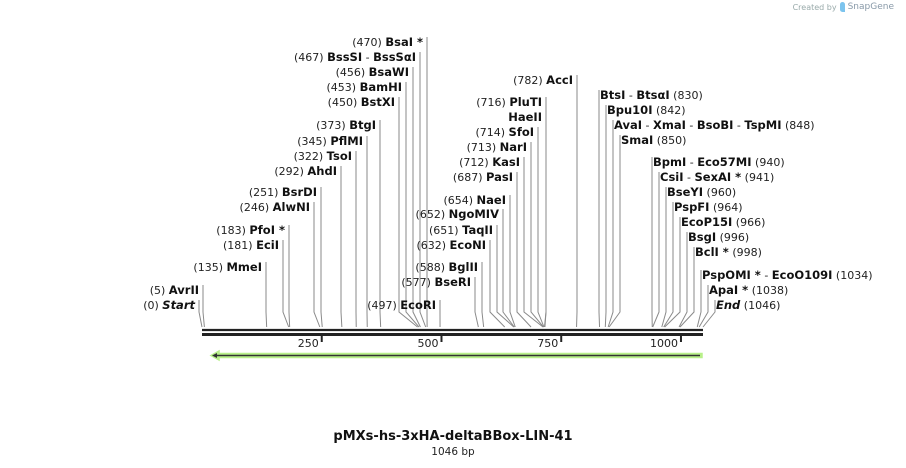  Describe the element at coordinates (174, 290) in the screenshot. I see `site-label: (5) AvrII` at that location.